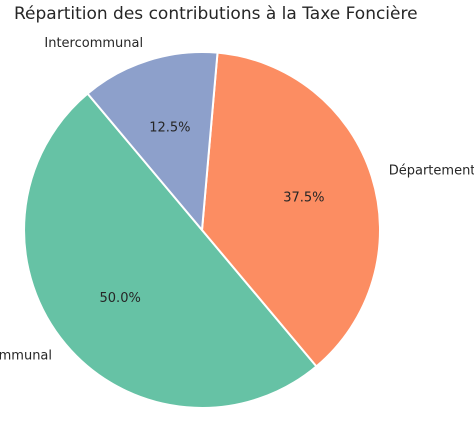 The image size is (474, 431). Describe the element at coordinates (93, 43) in the screenshot. I see `category-label-intercommunal: Intercommunal` at that location.